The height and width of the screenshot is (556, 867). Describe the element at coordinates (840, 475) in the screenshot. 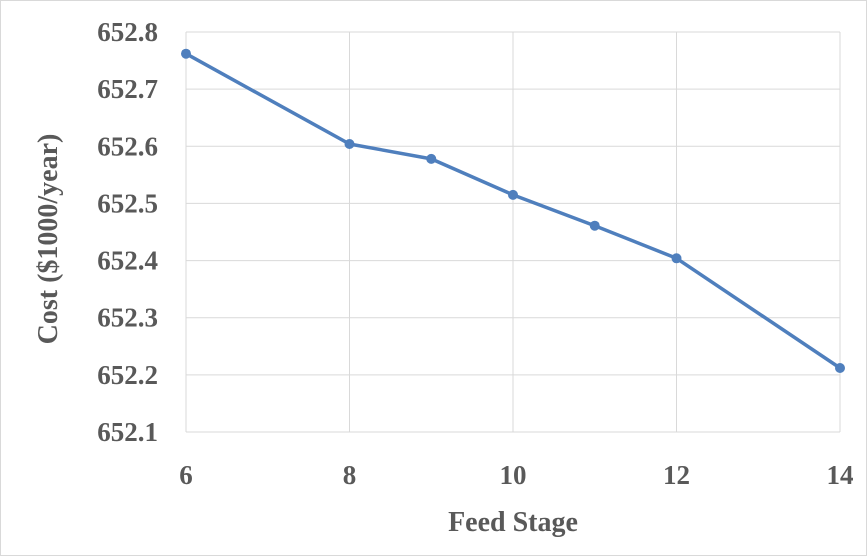

I see `x-tick-label: 14` at that location.